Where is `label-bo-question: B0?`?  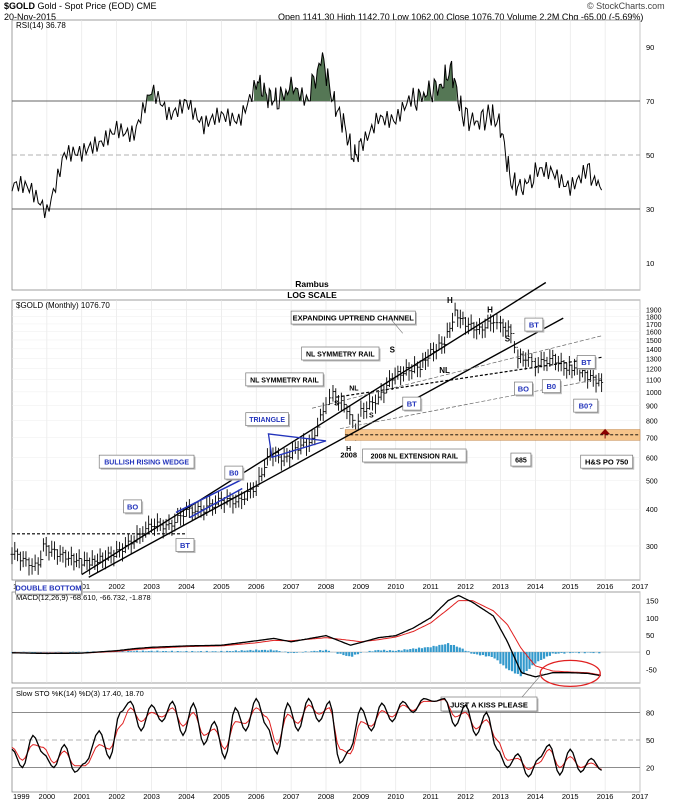
label-bo-question: B0? is located at coordinates (586, 406).